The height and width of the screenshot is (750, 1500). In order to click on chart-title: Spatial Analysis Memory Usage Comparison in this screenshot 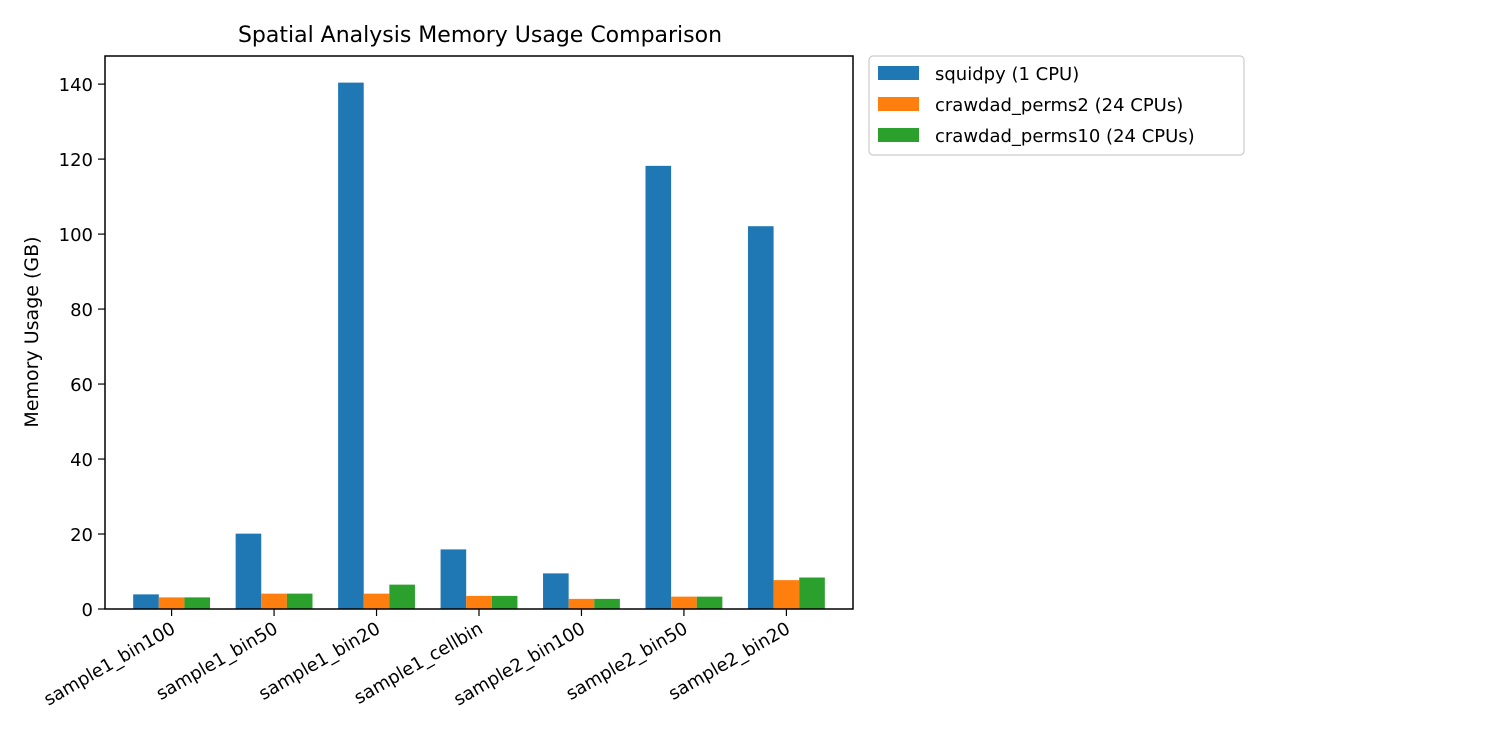, I will do `click(480, 35)`.